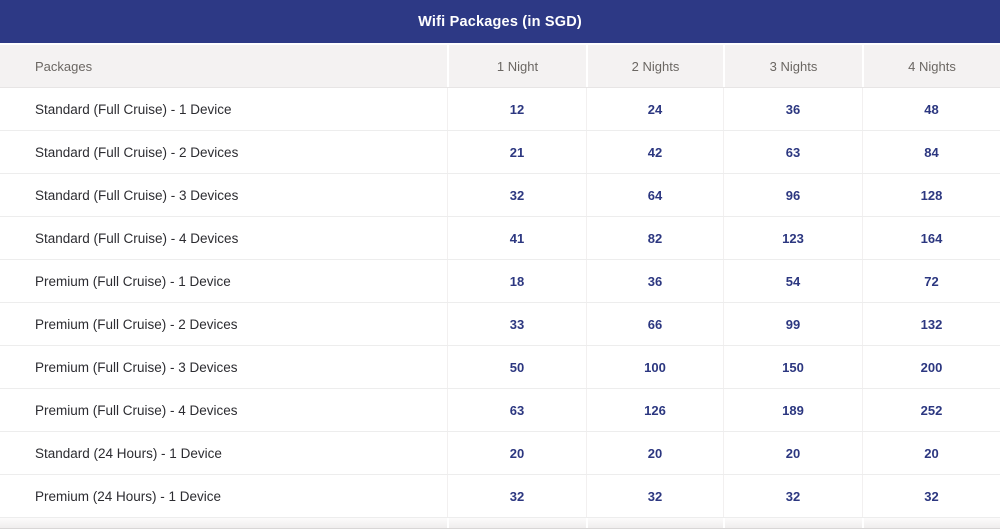 The height and width of the screenshot is (529, 1000). I want to click on price-value: 84, so click(931, 152).